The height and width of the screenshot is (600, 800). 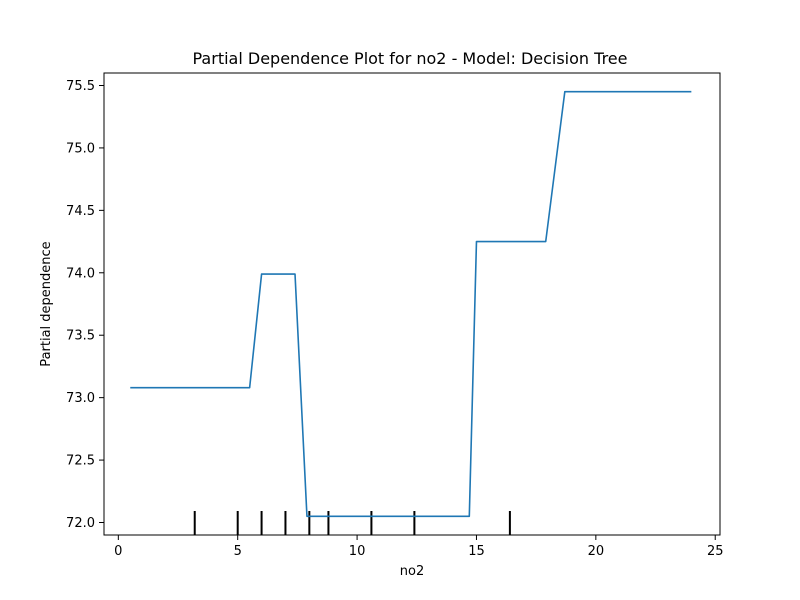 I want to click on y-axis: 72.0 72.5 73.0 73.5 74.0 74.5 75.0 75.5, so click(x=85, y=305).